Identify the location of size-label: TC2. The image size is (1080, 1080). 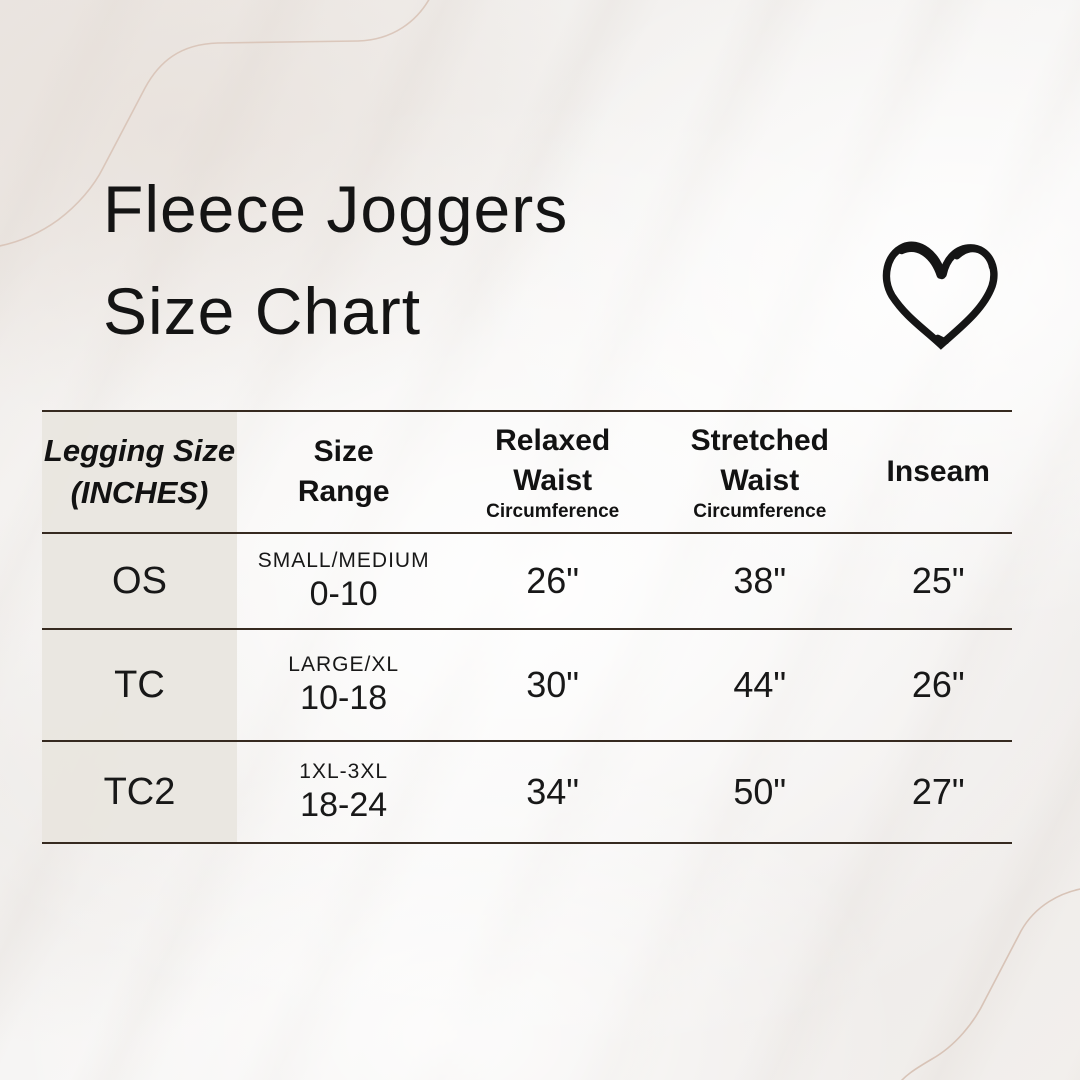
(139, 791).